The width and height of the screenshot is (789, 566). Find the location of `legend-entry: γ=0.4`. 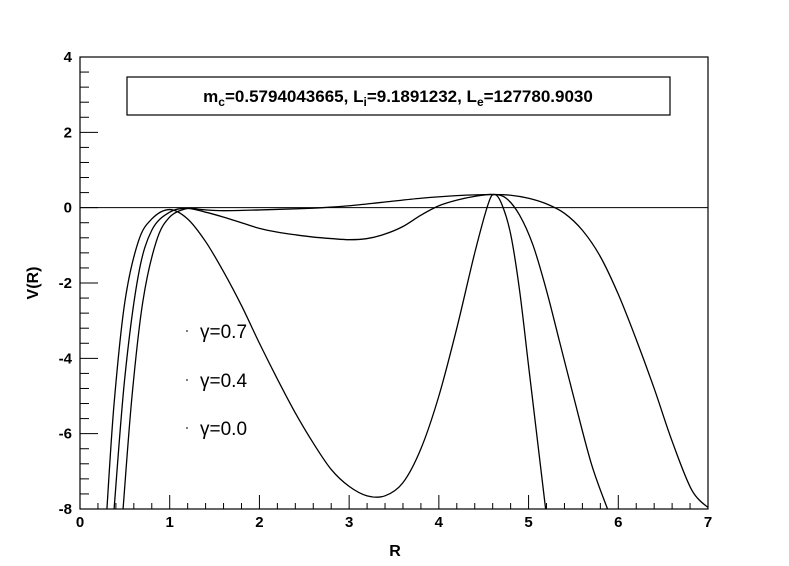

legend-entry: γ=0.4 is located at coordinates (216, 381).